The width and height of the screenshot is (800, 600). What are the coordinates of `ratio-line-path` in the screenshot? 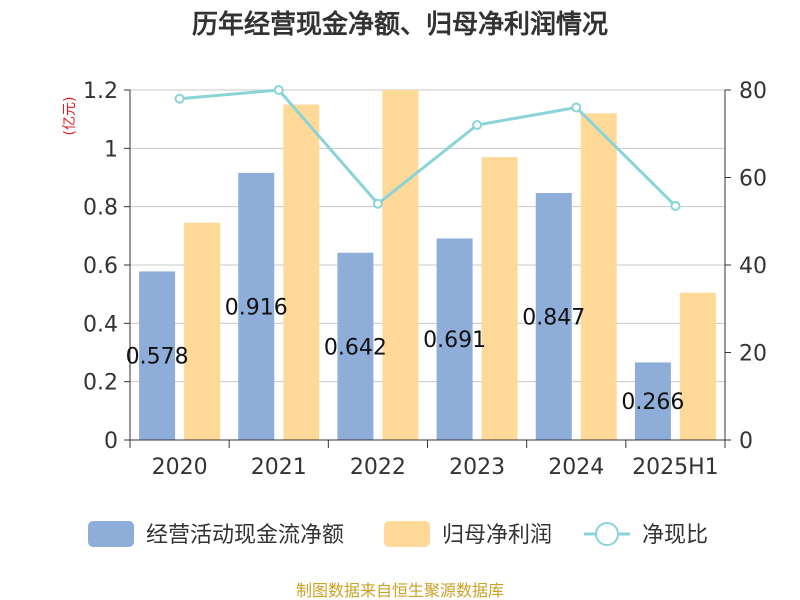 It's located at (428, 148).